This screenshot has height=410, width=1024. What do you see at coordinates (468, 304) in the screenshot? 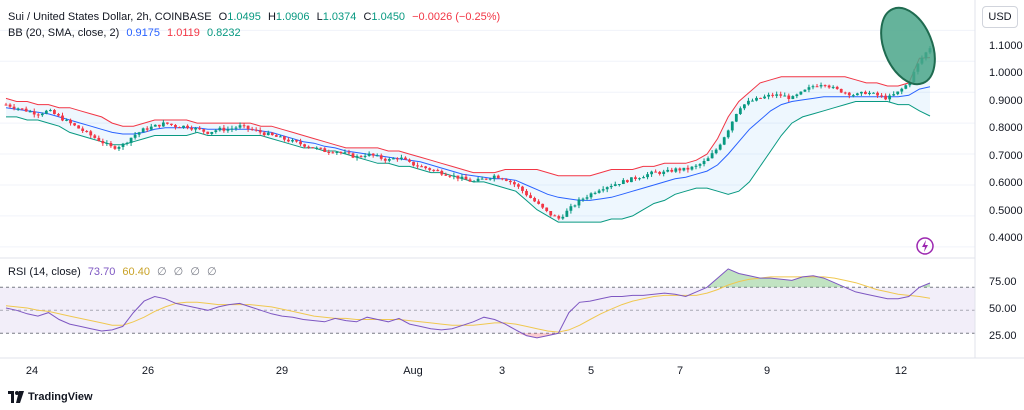
I see `rsi-ma-line` at bounding box center [468, 304].